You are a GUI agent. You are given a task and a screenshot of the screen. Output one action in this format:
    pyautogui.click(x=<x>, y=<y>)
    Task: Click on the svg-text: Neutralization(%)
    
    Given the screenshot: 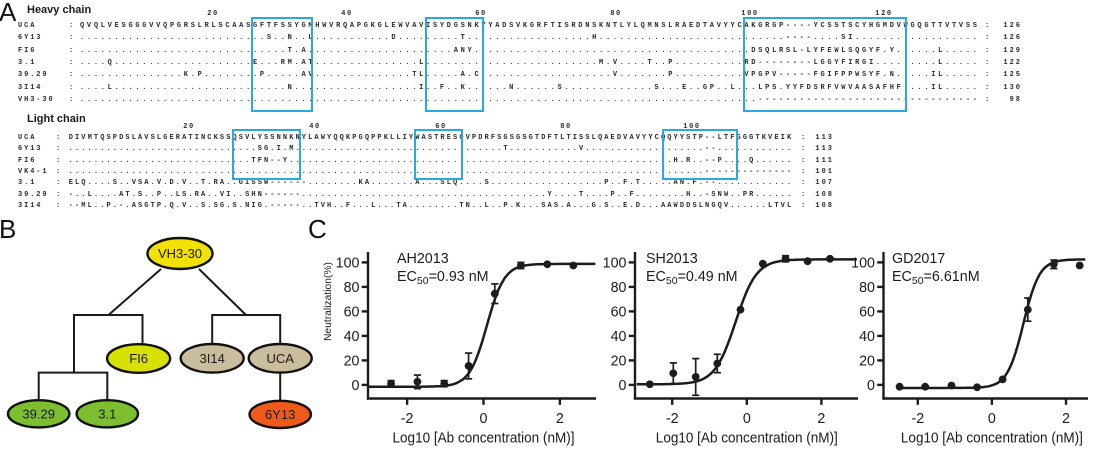 What is the action you would take?
    pyautogui.click(x=328, y=301)
    